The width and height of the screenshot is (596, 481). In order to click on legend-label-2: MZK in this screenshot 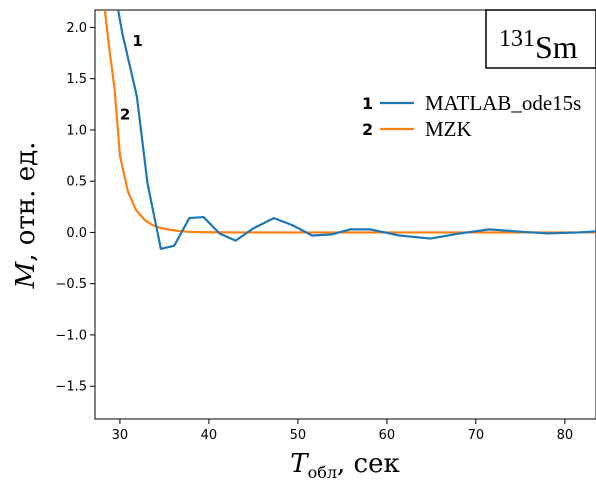, I will do `click(448, 129)`.